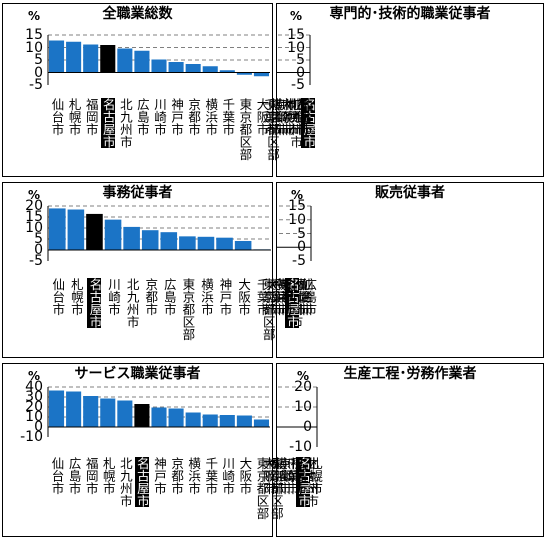  Describe the element at coordinates (34, 387) in the screenshot. I see `y-tick-label: 40` at that location.